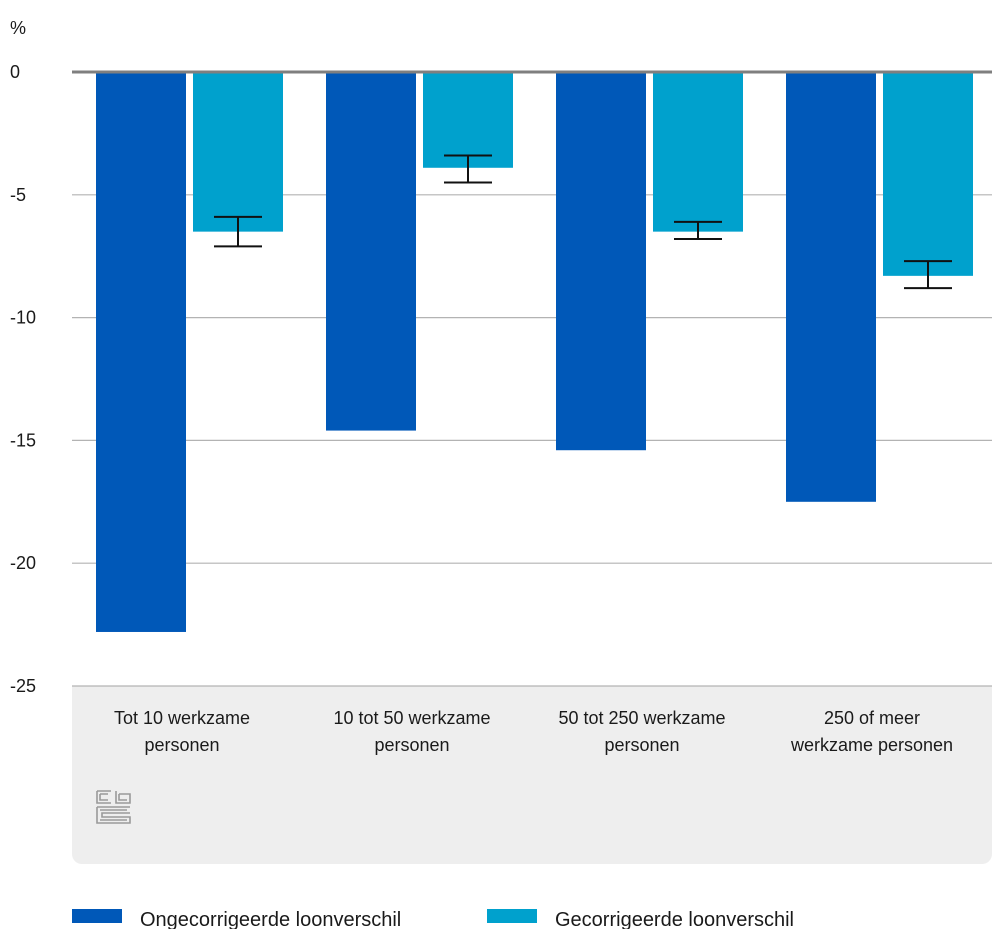  What do you see at coordinates (674, 919) in the screenshot?
I see `legend-label: Gecorrigeerde loonverschil` at bounding box center [674, 919].